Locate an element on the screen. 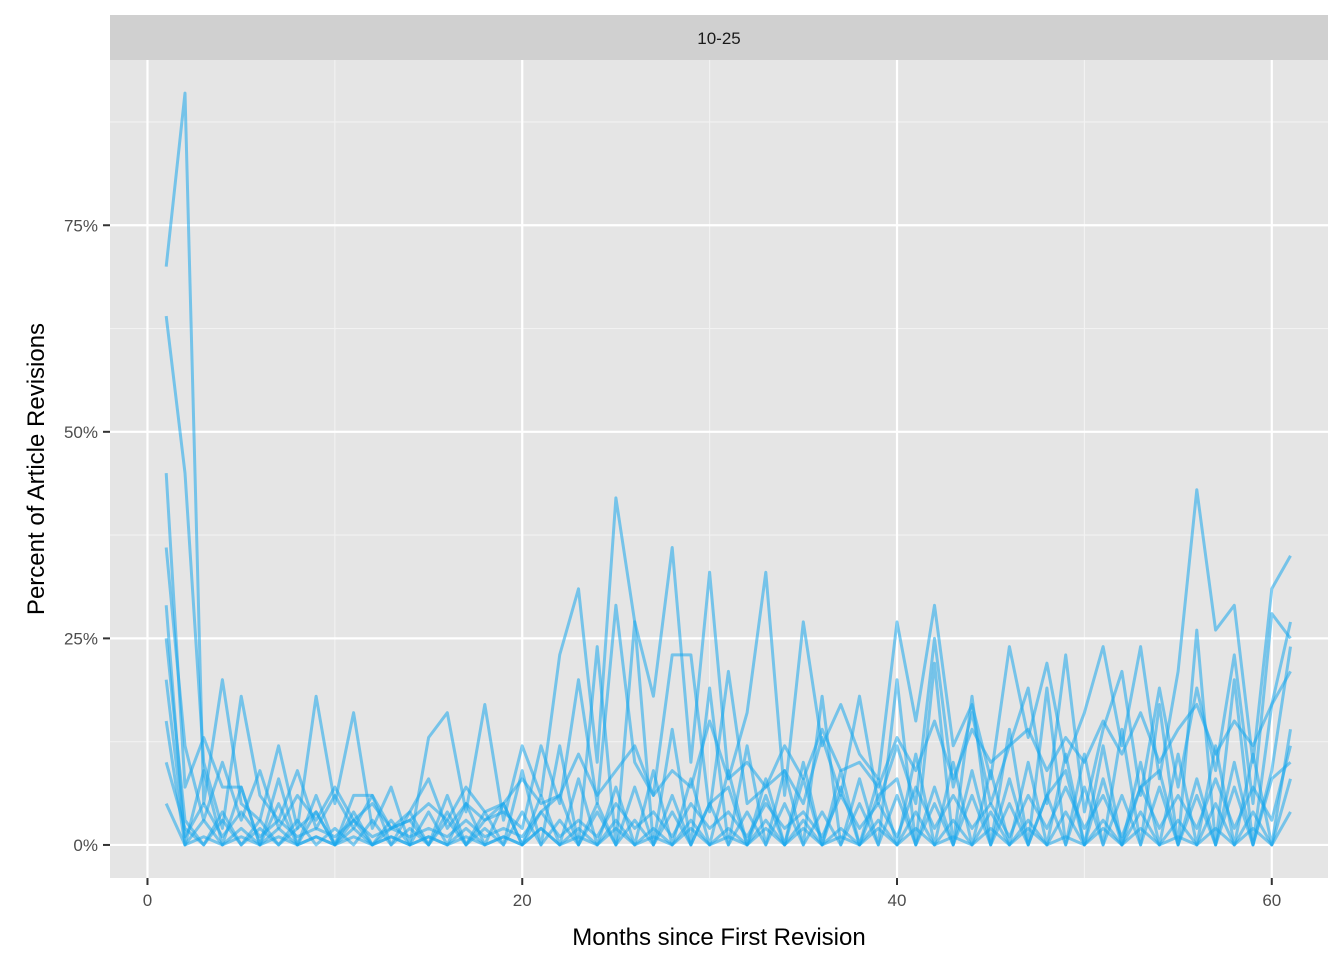 This screenshot has height=960, width=1344. x-axis: 0 20 40 60 is located at coordinates (712, 894).